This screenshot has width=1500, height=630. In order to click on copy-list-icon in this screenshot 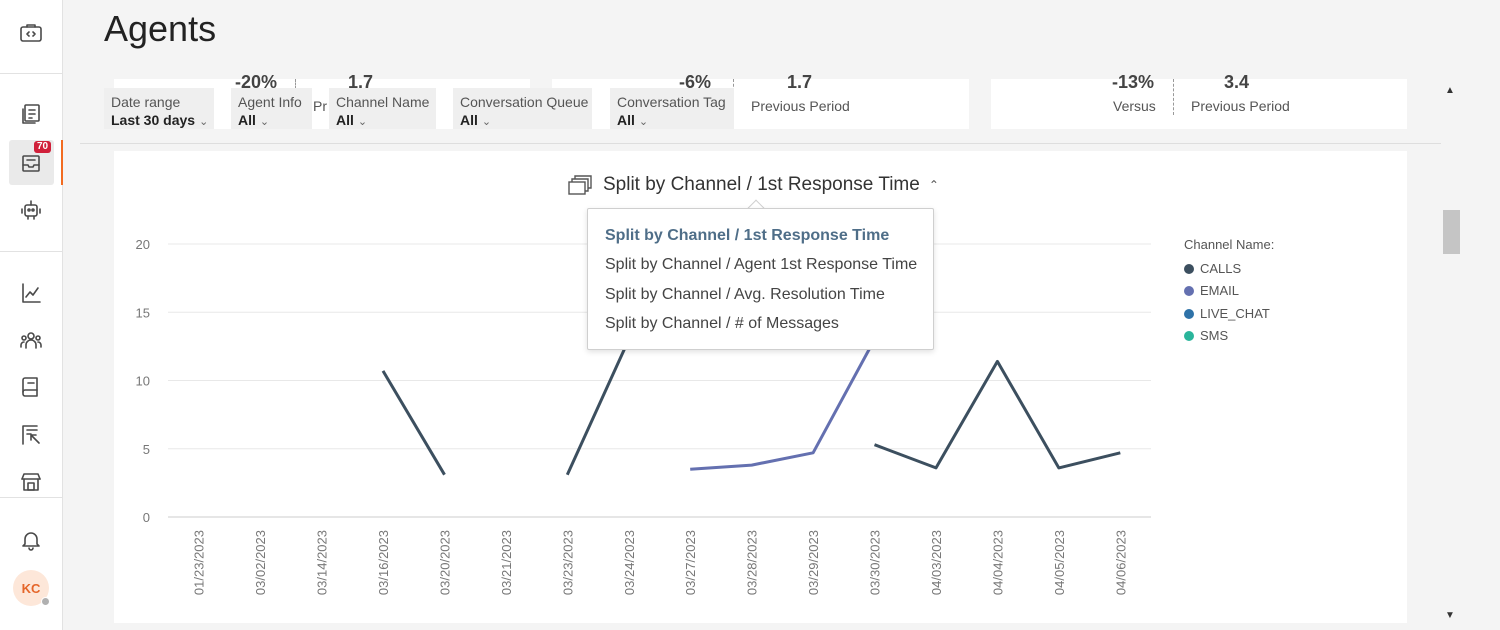, I will do `click(31, 114)`.